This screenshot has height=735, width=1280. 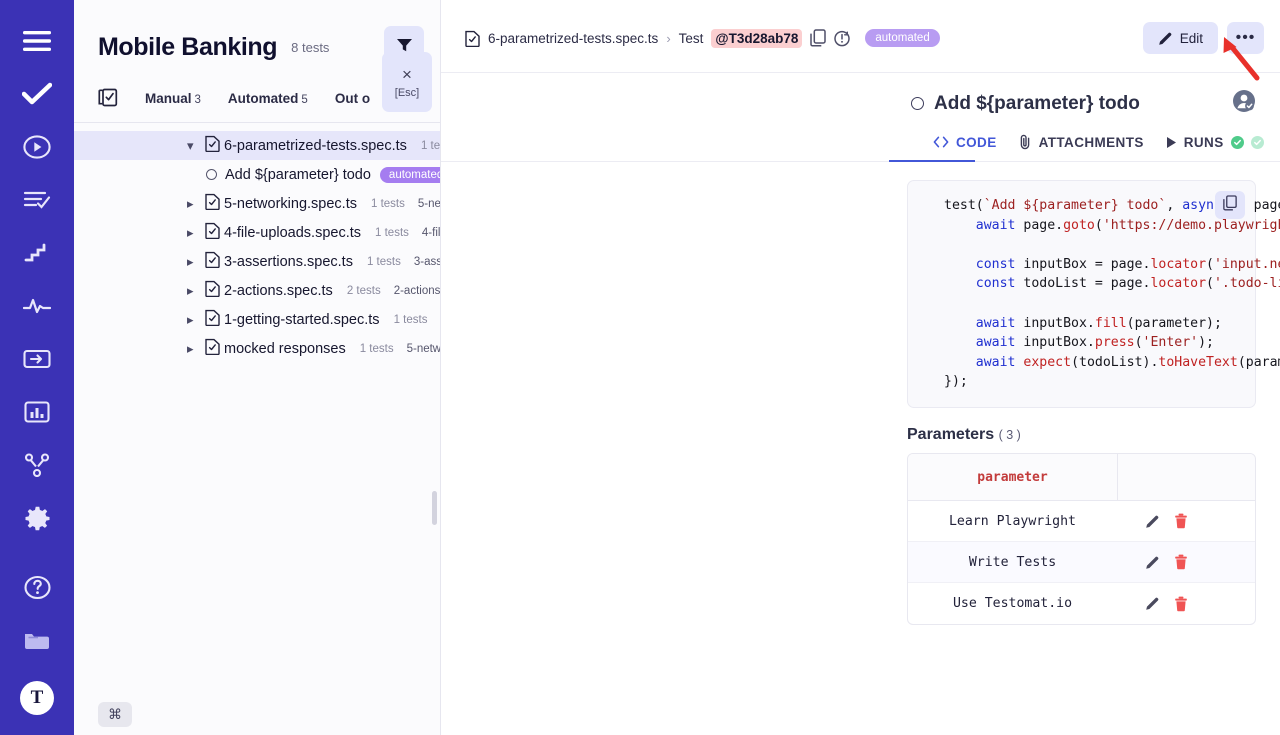 I want to click on parameter-value: Use Testomat.io, so click(x=1012, y=603).